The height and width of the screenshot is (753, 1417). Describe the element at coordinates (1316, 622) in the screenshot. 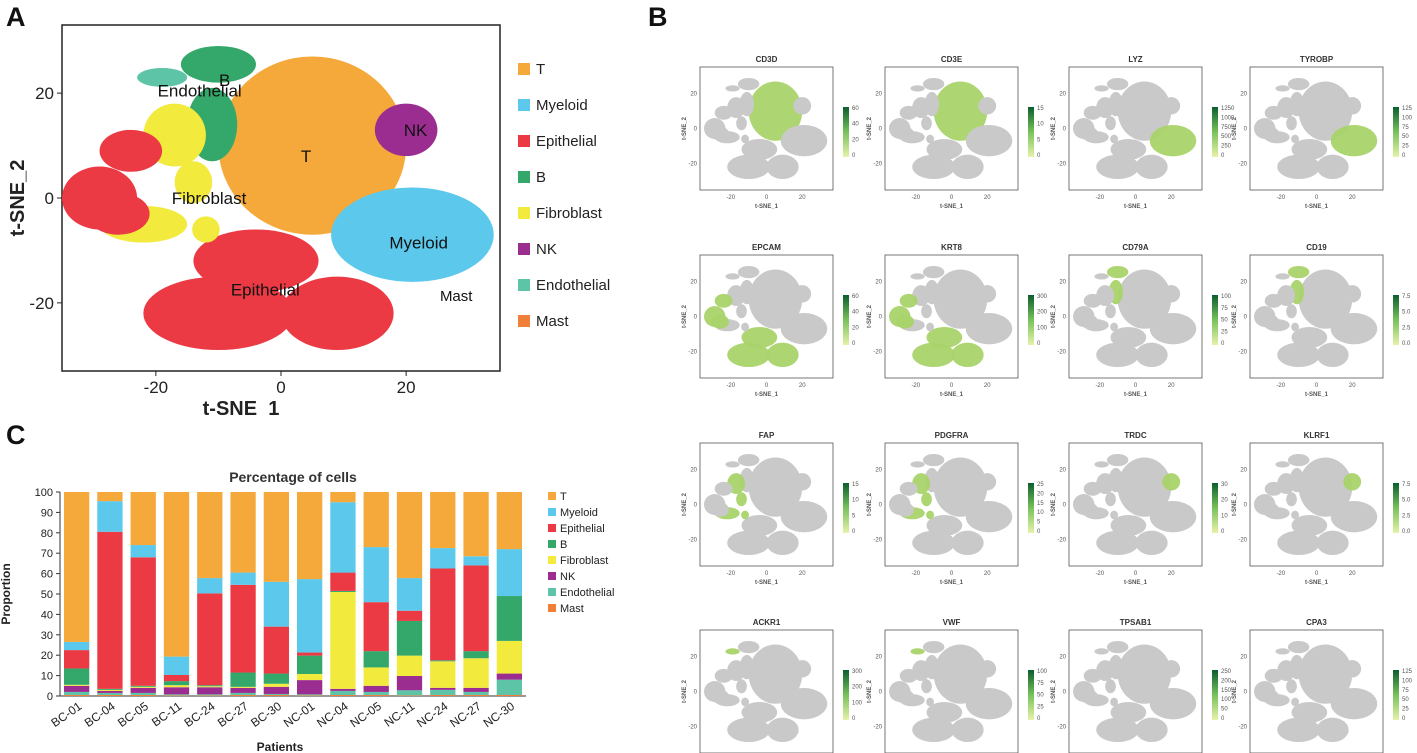

I see `gene-title: CPA3` at that location.